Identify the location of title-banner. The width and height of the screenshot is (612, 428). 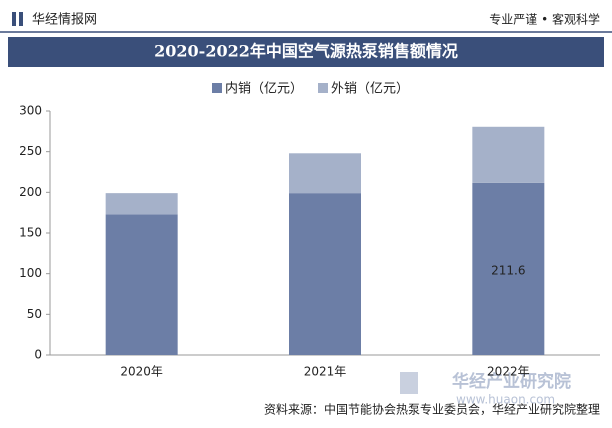
(306, 52).